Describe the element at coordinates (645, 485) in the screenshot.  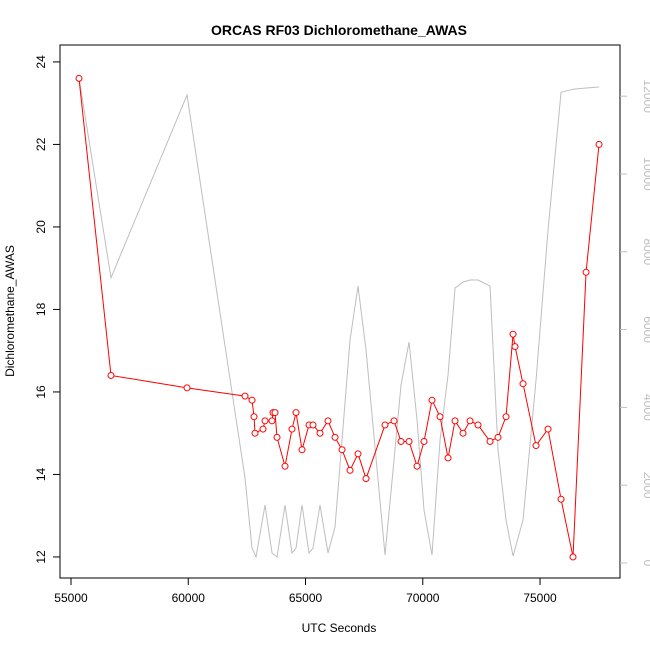
I see `y2-tick-label: 2000` at that location.